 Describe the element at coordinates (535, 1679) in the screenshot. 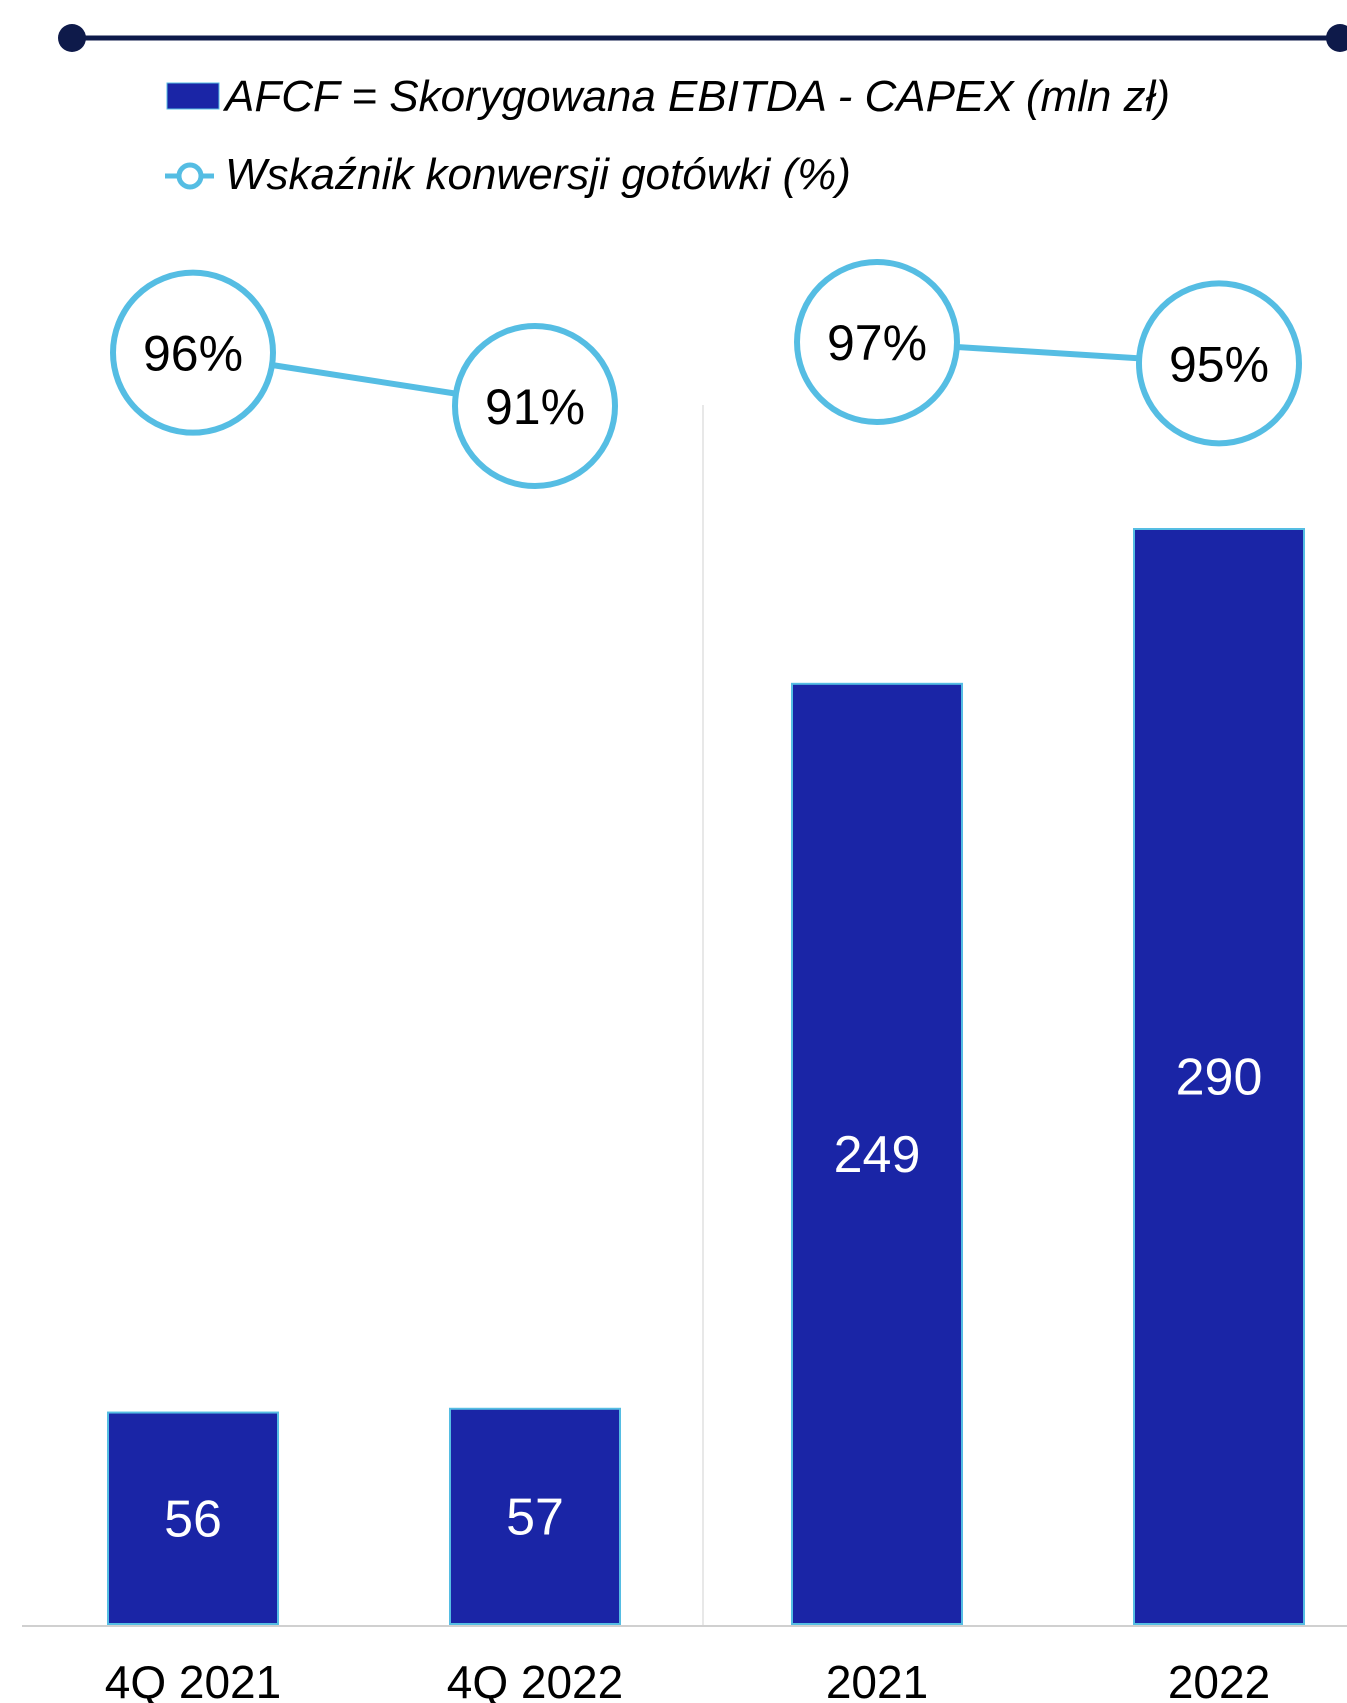

I see `category-label-1: 4Q 2022` at that location.